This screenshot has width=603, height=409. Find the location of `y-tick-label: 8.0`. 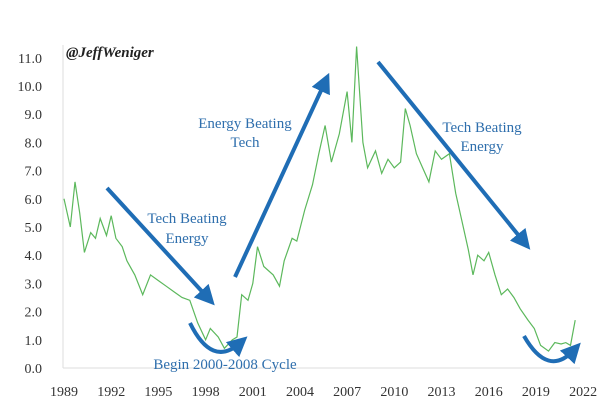

y-tick-label: 8.0 is located at coordinates (34, 143).